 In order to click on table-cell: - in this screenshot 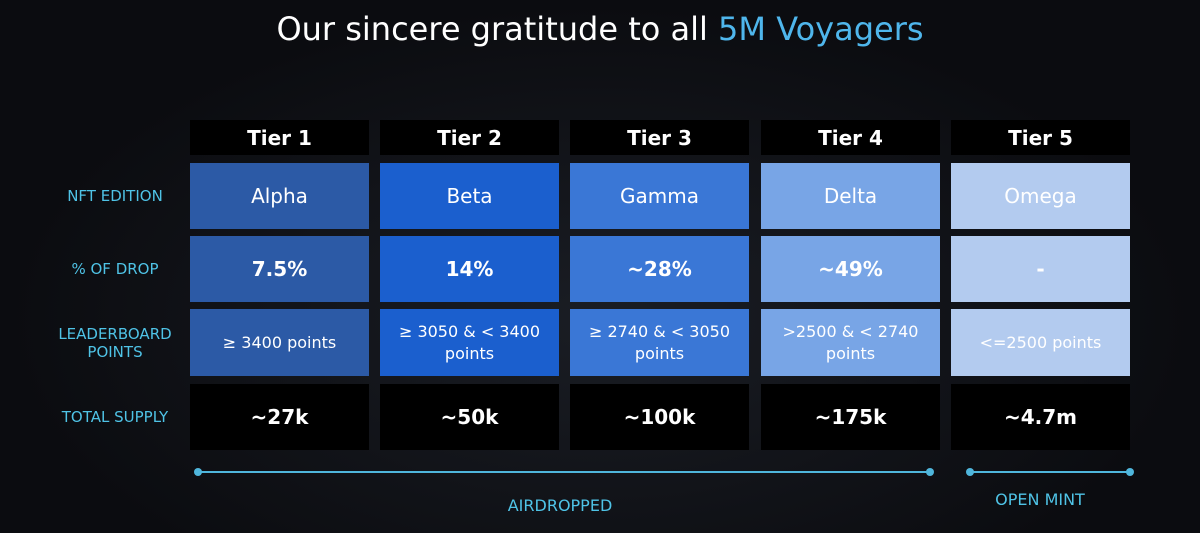, I will do `click(1040, 269)`.